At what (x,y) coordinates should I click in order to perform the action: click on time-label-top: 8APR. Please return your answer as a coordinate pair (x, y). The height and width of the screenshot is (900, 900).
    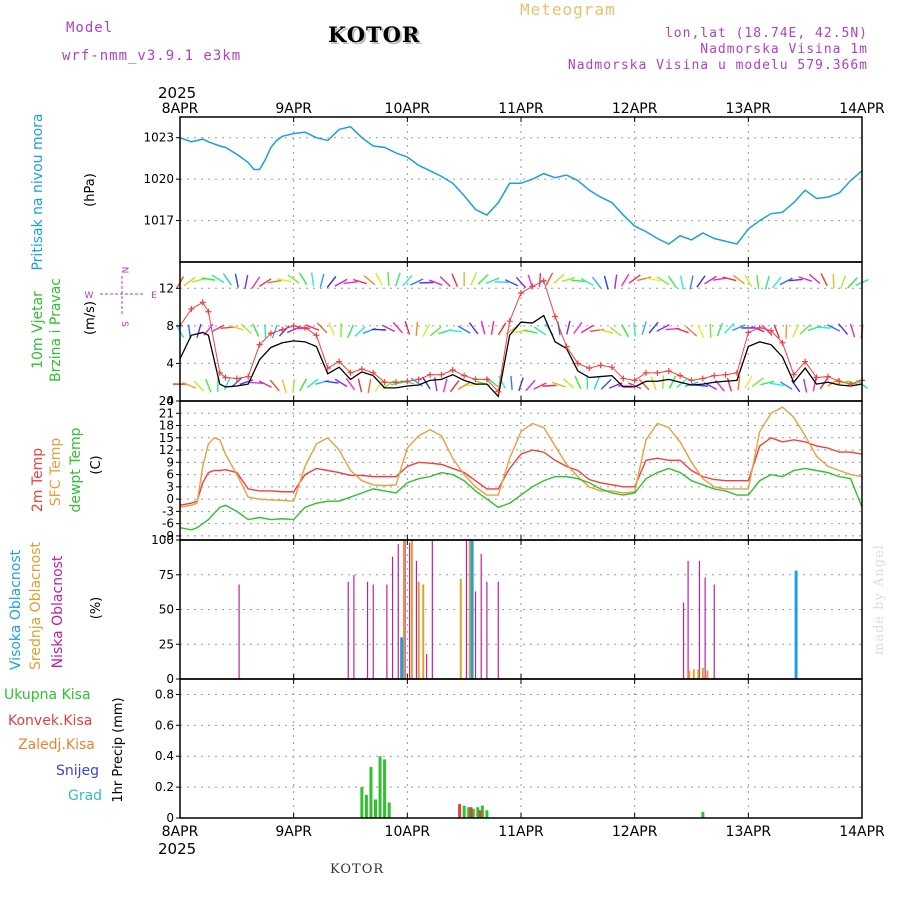
    Looking at the image, I should click on (180, 109).